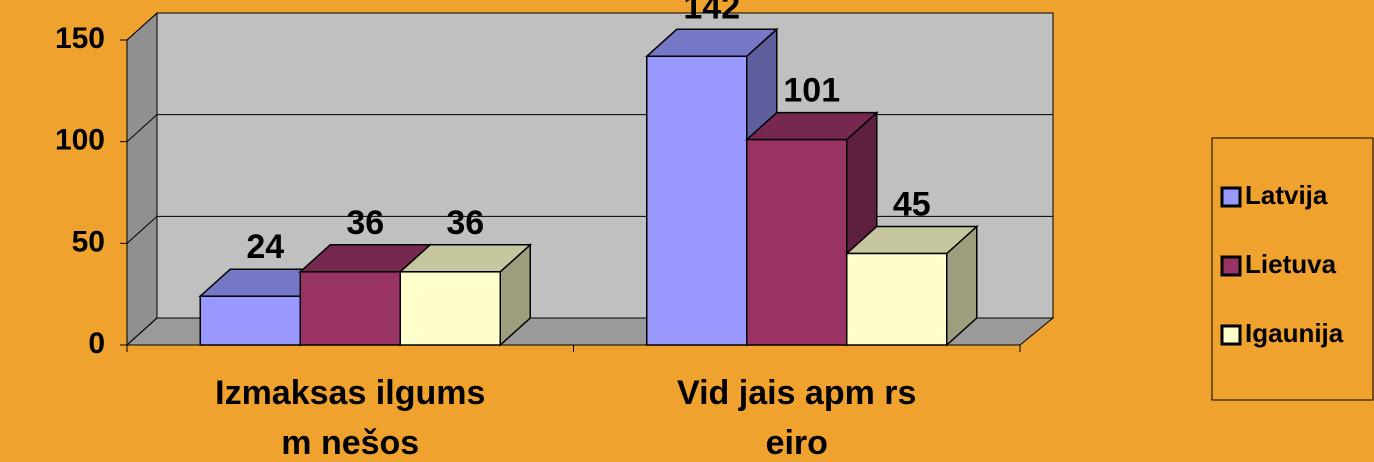  I want to click on y-tick-label: 50, so click(88, 241).